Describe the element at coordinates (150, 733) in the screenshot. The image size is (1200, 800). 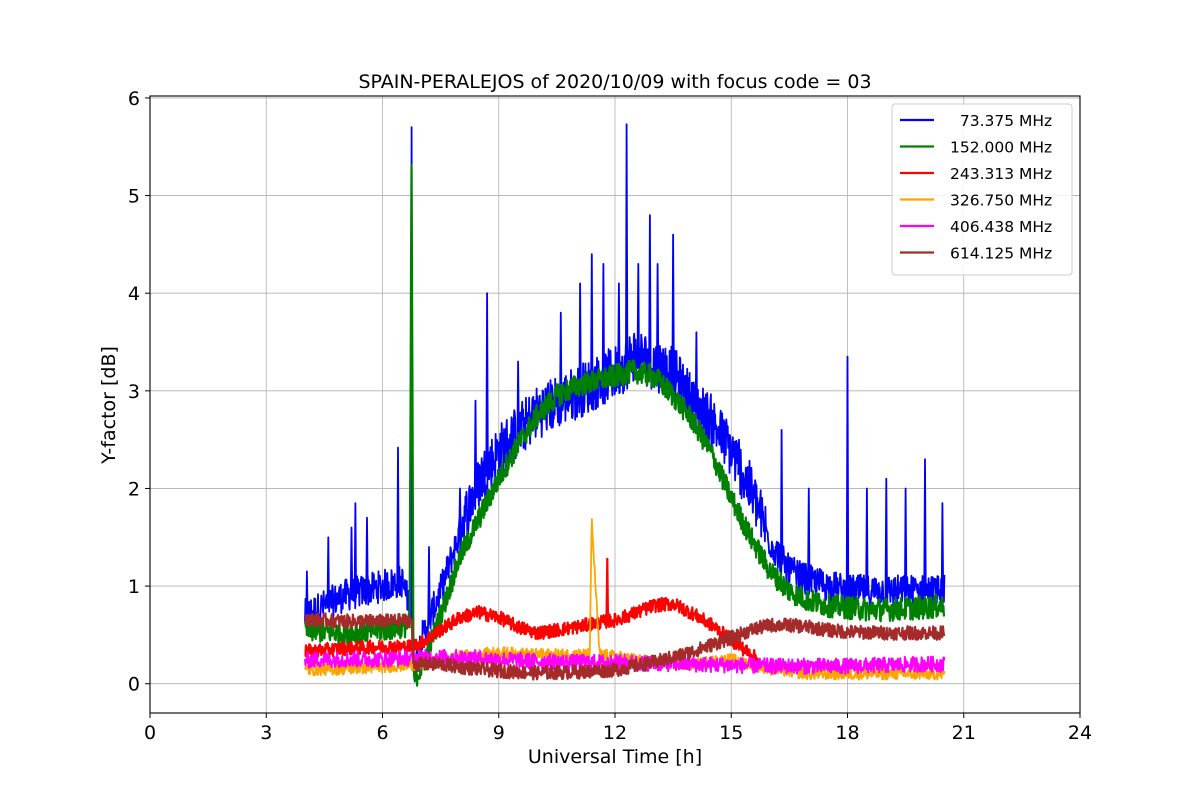
I see `x-tick-label: 0` at that location.